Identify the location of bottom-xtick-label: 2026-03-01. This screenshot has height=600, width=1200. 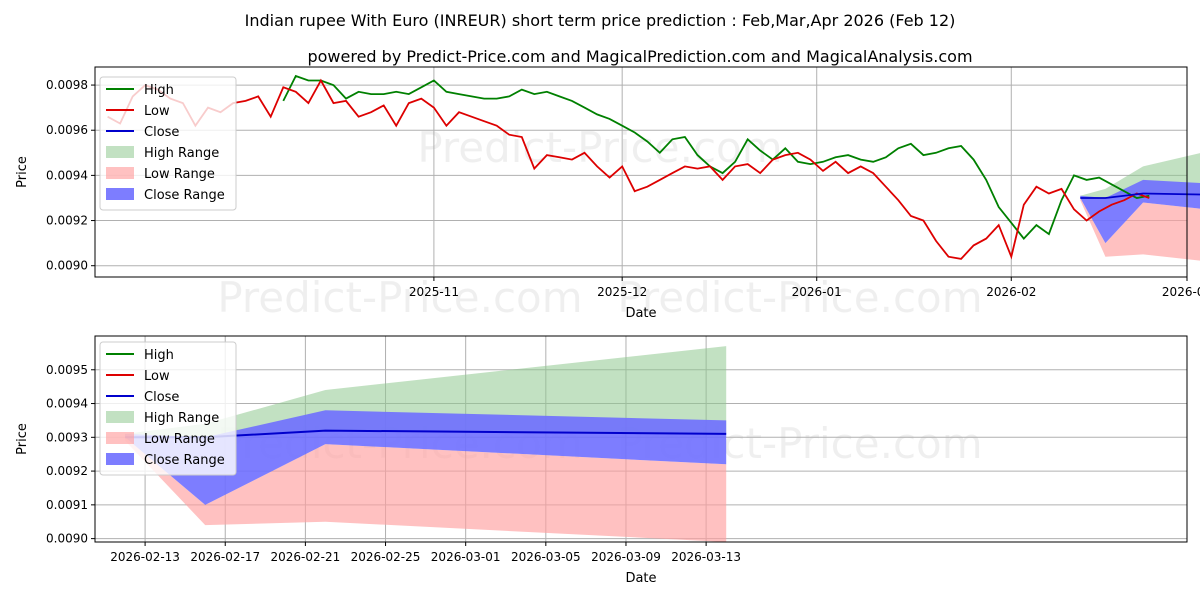
(466, 557).